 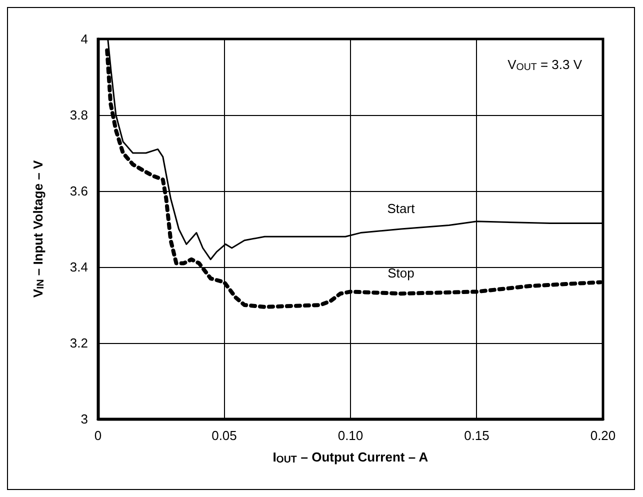 I want to click on y-tick-label: 3.2, so click(x=79, y=343).